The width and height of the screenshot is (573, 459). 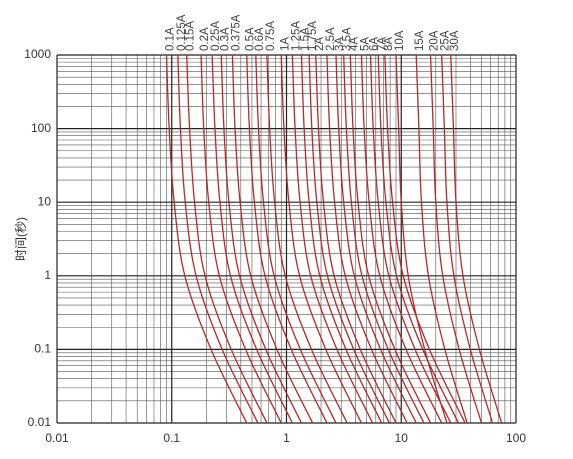 I want to click on curve-label: 0.1A, so click(x=171, y=39).